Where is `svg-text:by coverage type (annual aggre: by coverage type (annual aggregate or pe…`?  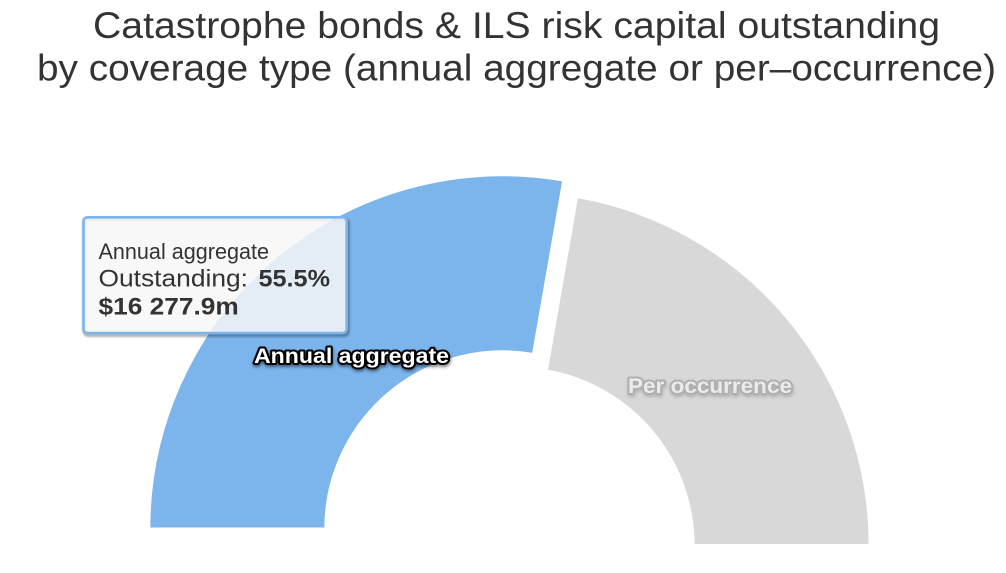
svg-text:by coverage type (annual aggre: by coverage type (annual aggregate or pe… is located at coordinates (516, 67).